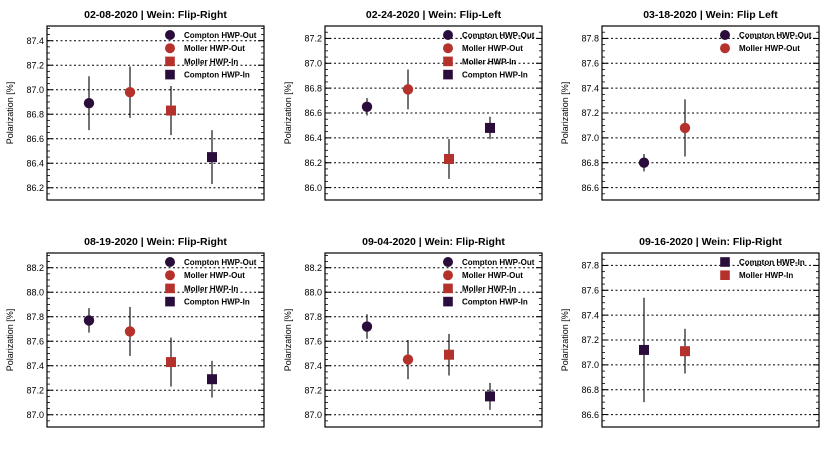 This screenshot has width=830, height=459. Describe the element at coordinates (710, 15) in the screenshot. I see `panel-title: 03-18-2020 | Wein: Flip Left` at that location.